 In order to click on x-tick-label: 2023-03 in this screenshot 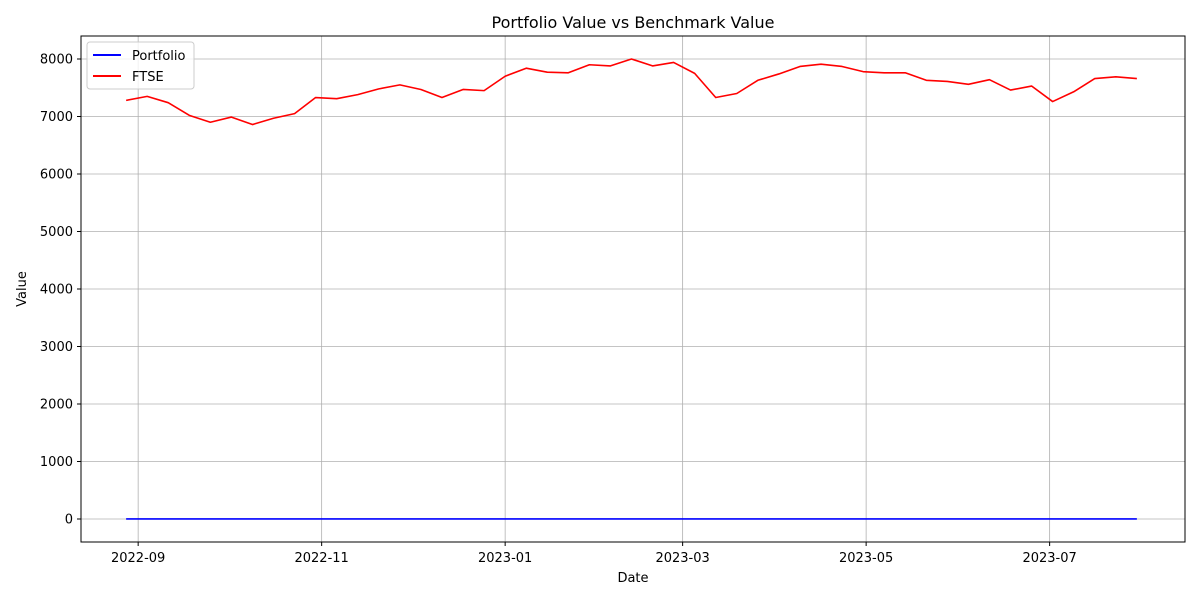, I will do `click(682, 558)`.